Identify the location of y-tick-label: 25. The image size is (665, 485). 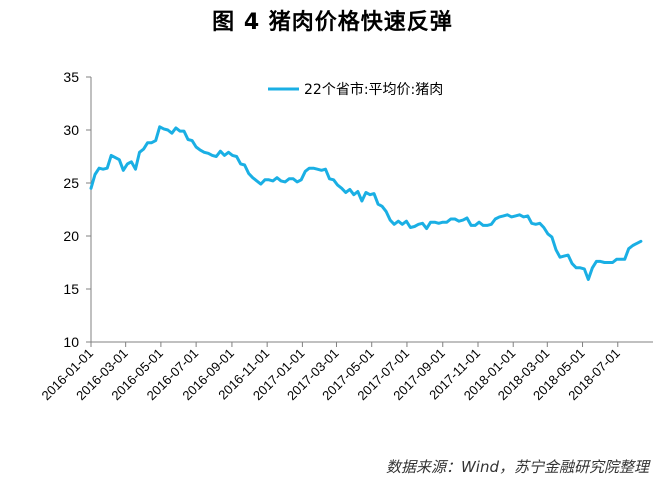
(71, 183).